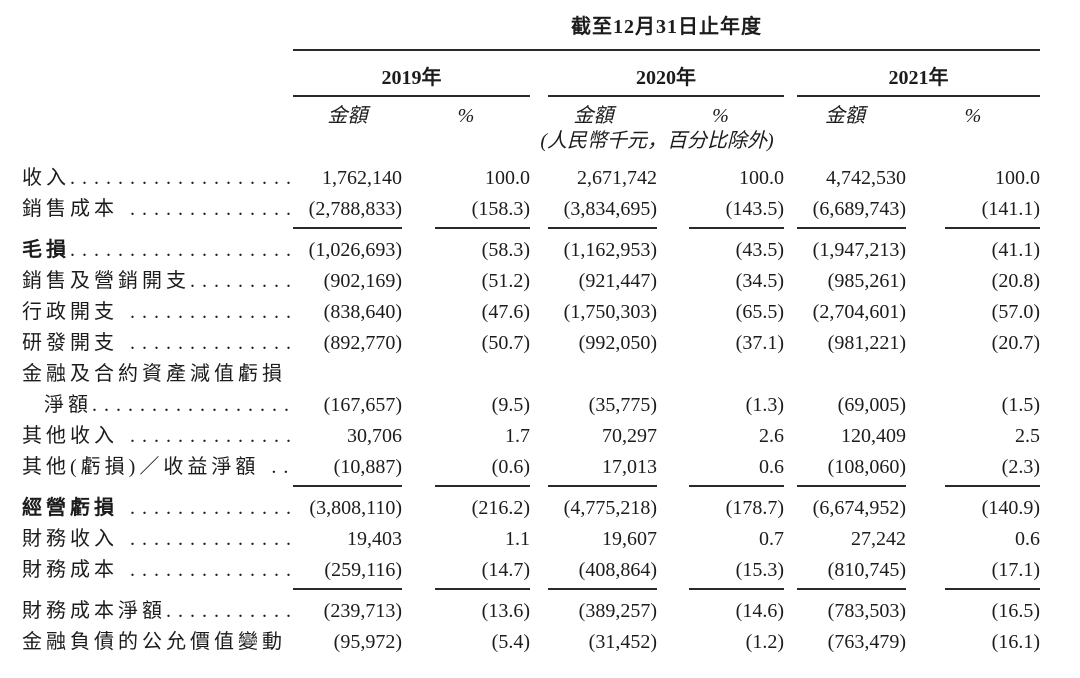 The width and height of the screenshot is (1080, 678). I want to click on amount-2019-cell: 19,403, so click(374, 539).